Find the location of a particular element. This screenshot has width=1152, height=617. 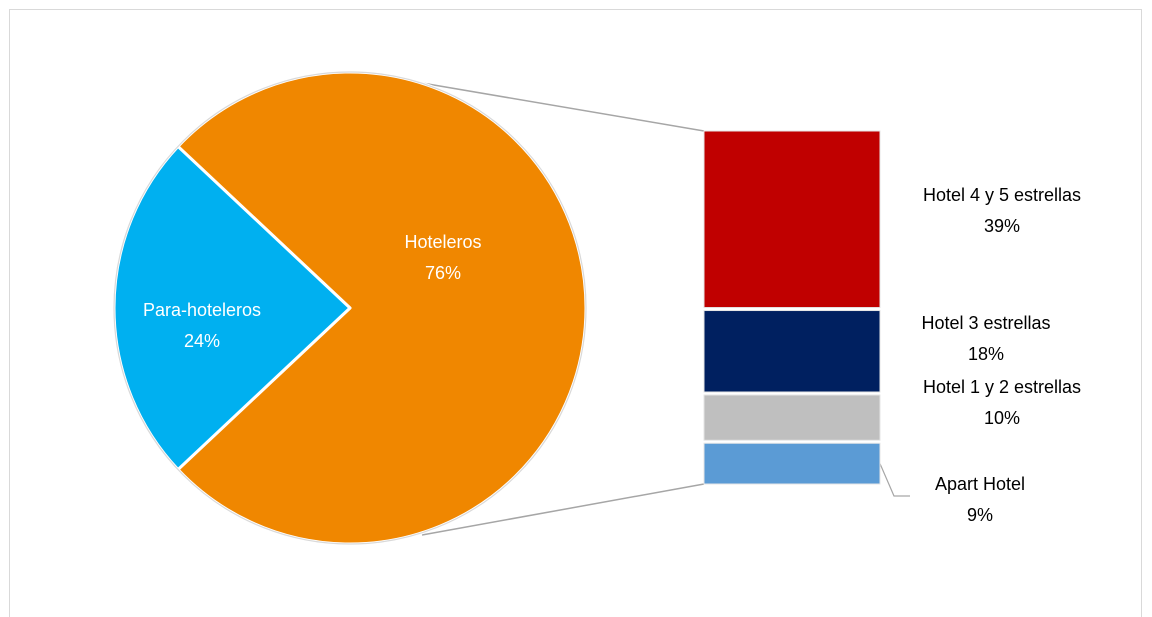

bar-label-hotel-1-y-2-estrellas: Hotel 1 y 2 estrellas 10% is located at coordinates (1002, 402).